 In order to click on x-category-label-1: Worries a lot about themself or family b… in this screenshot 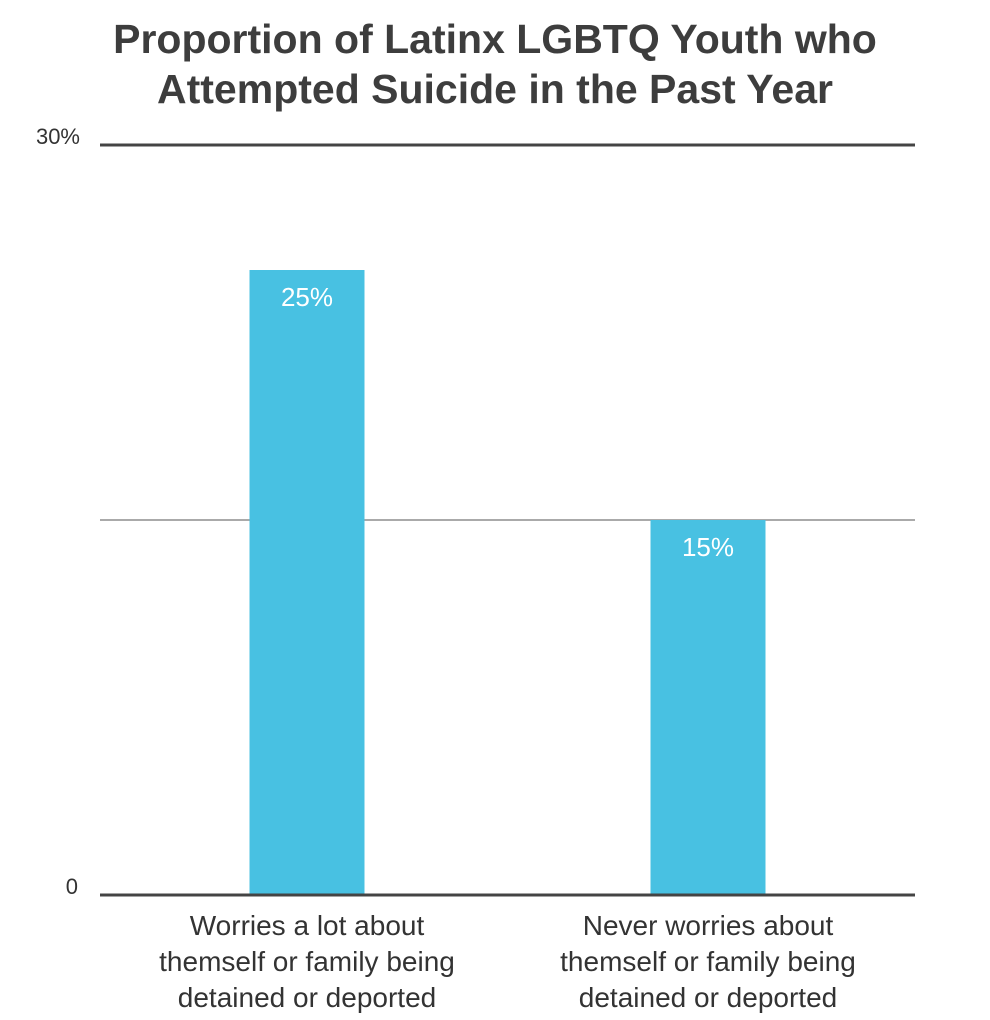, I will do `click(307, 962)`.